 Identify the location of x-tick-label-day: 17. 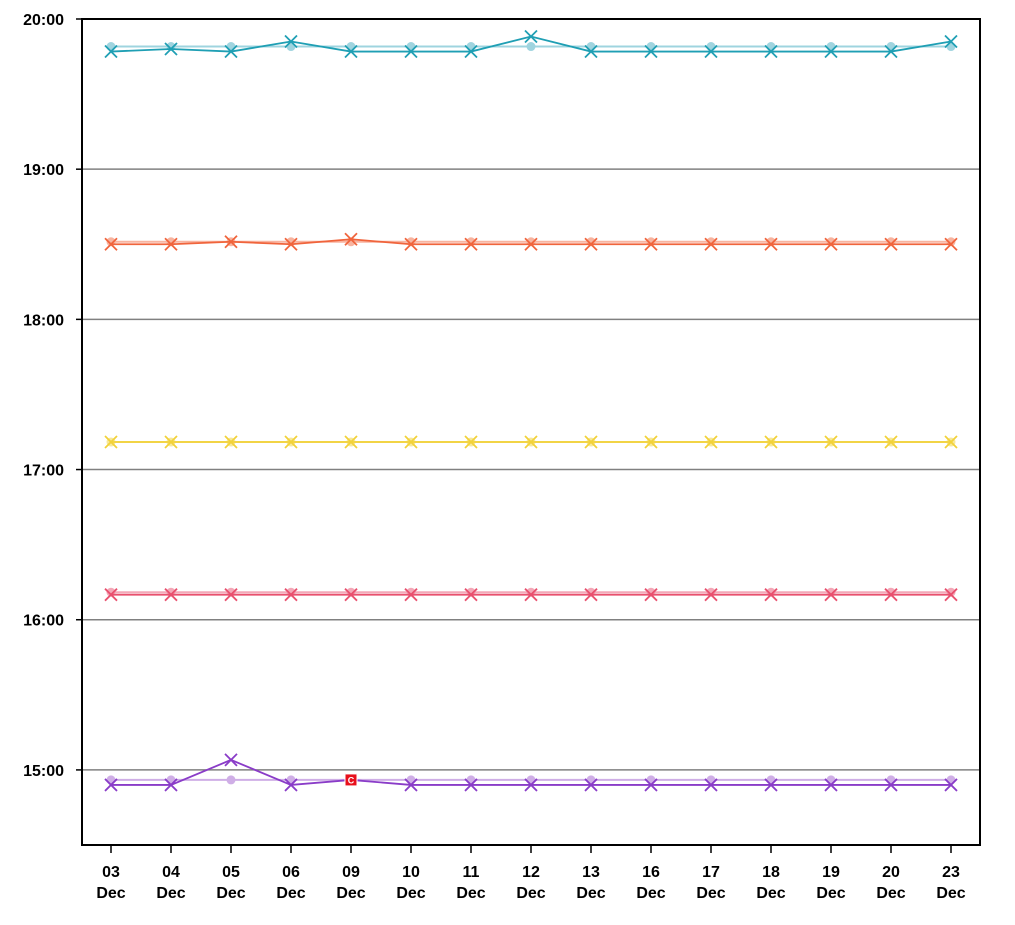
(711, 872).